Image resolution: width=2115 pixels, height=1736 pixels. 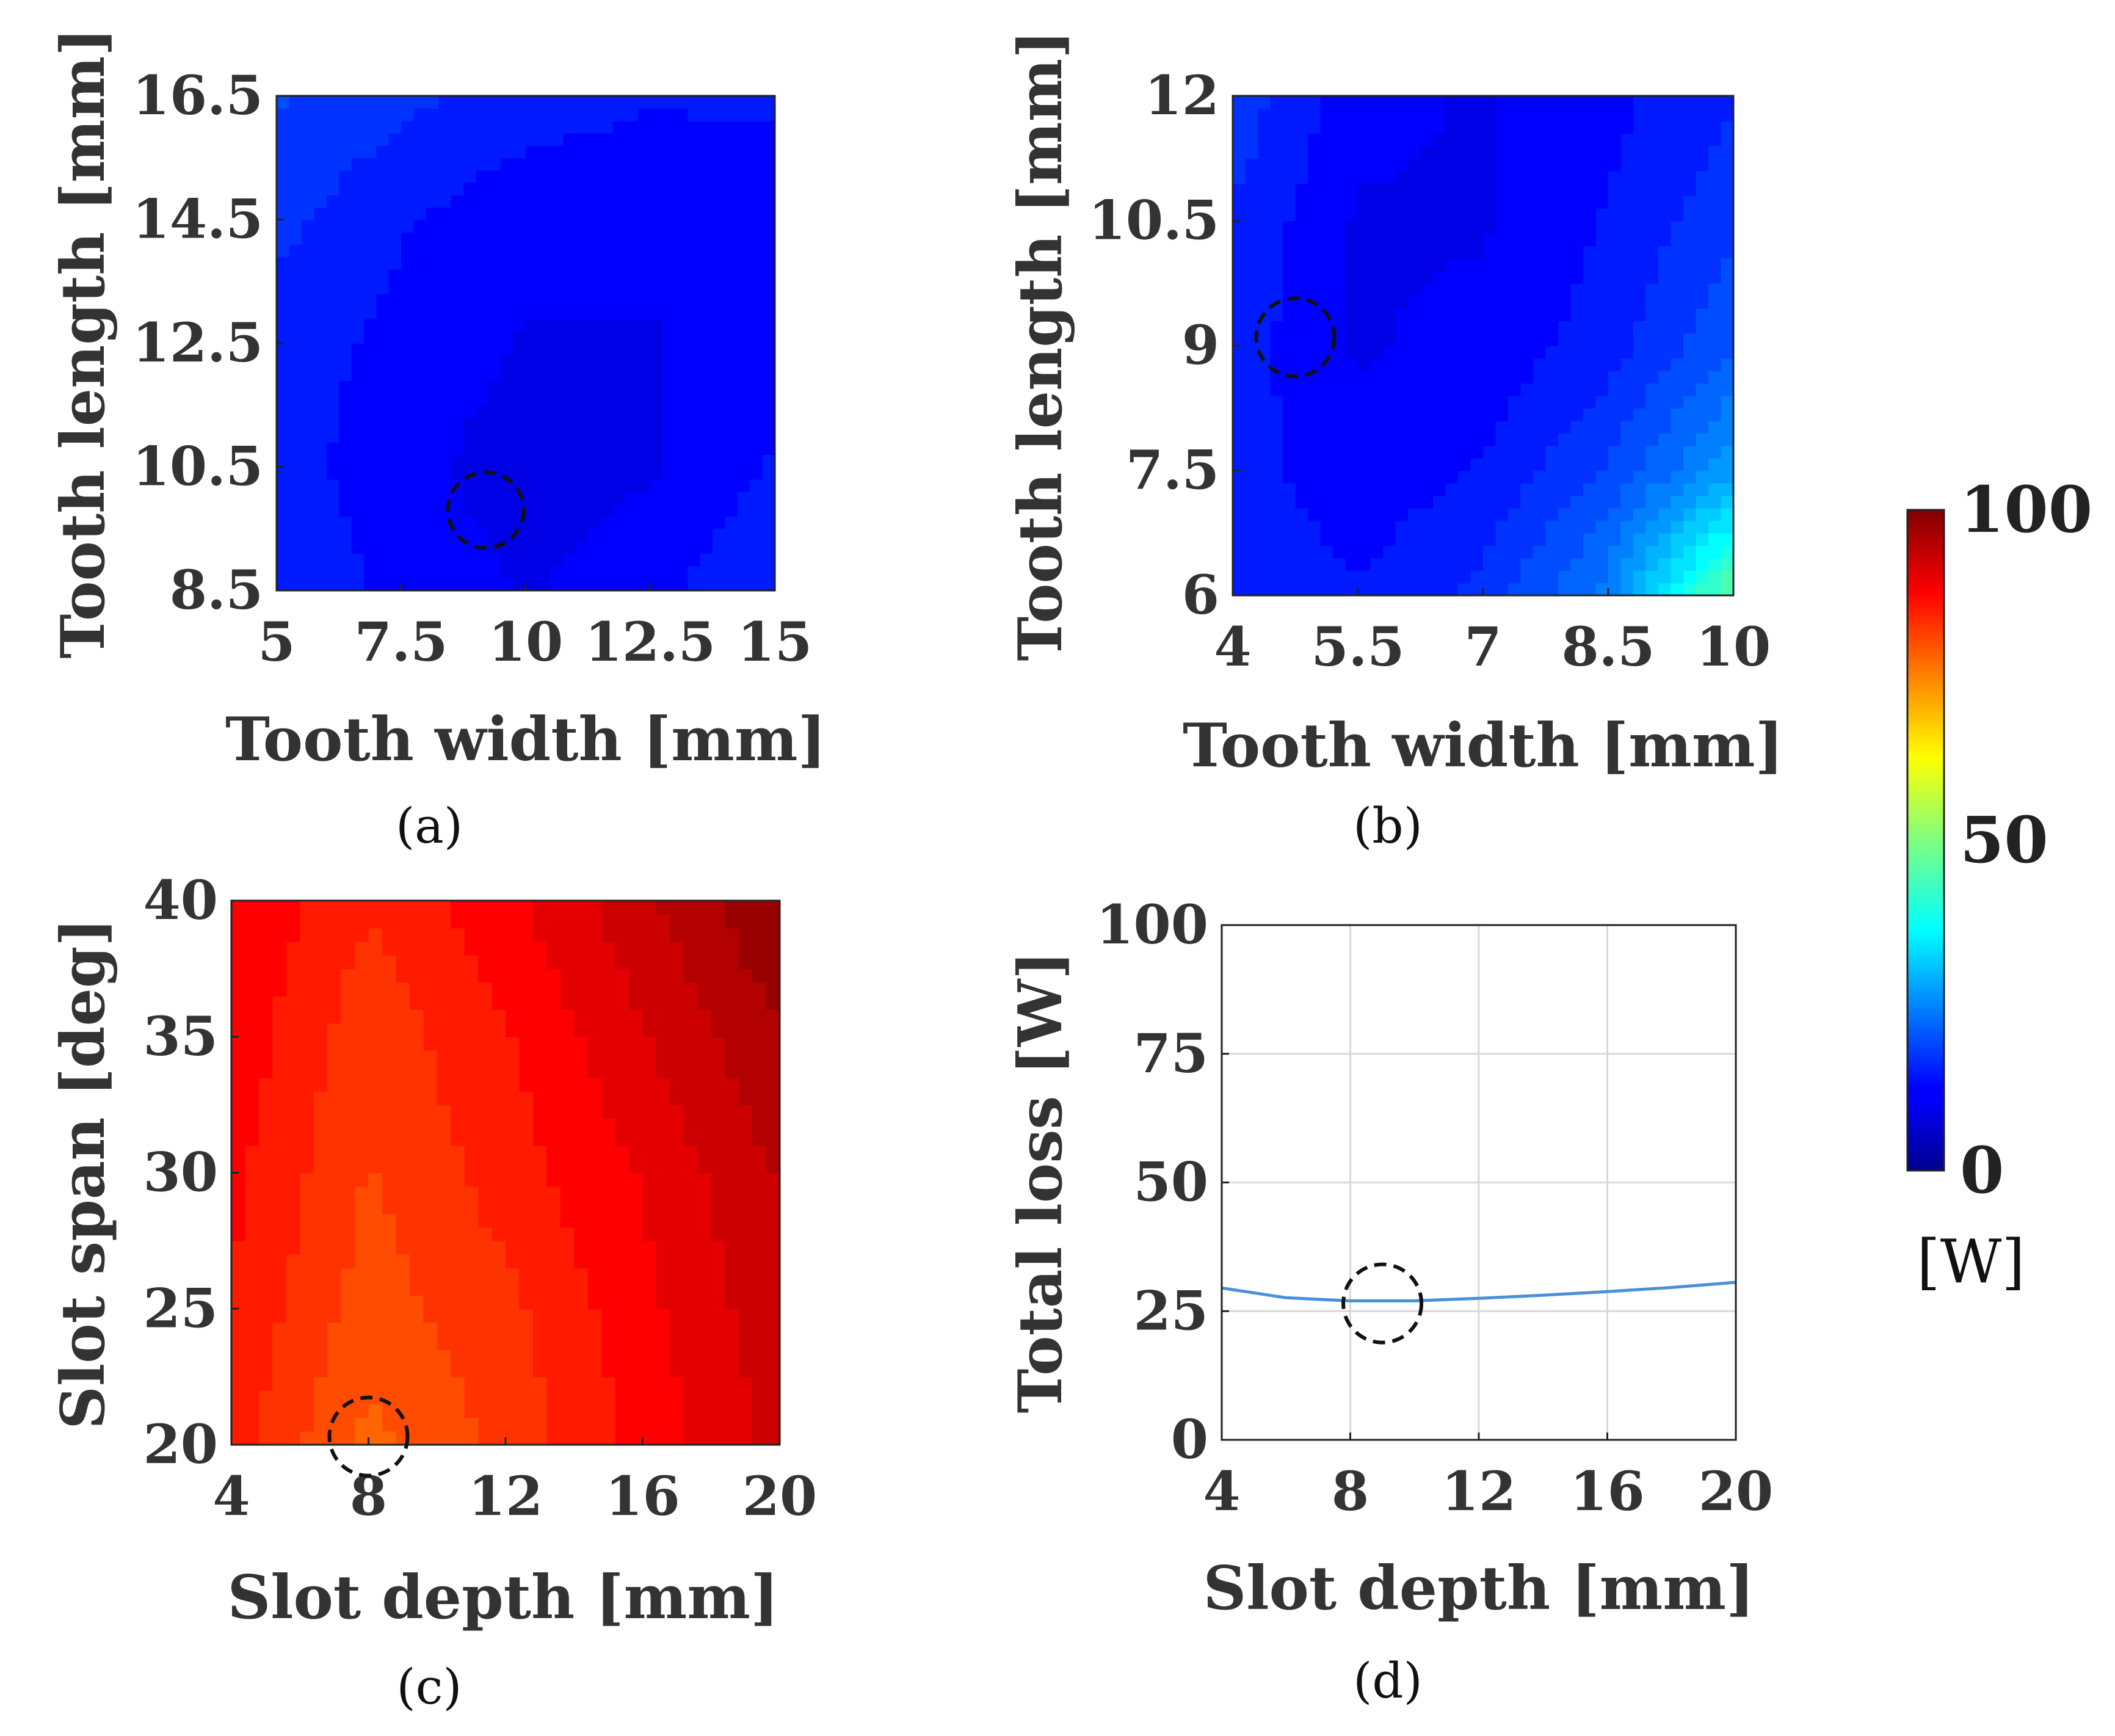 I want to click on x-tick-label: 5.5, so click(x=1357, y=647).